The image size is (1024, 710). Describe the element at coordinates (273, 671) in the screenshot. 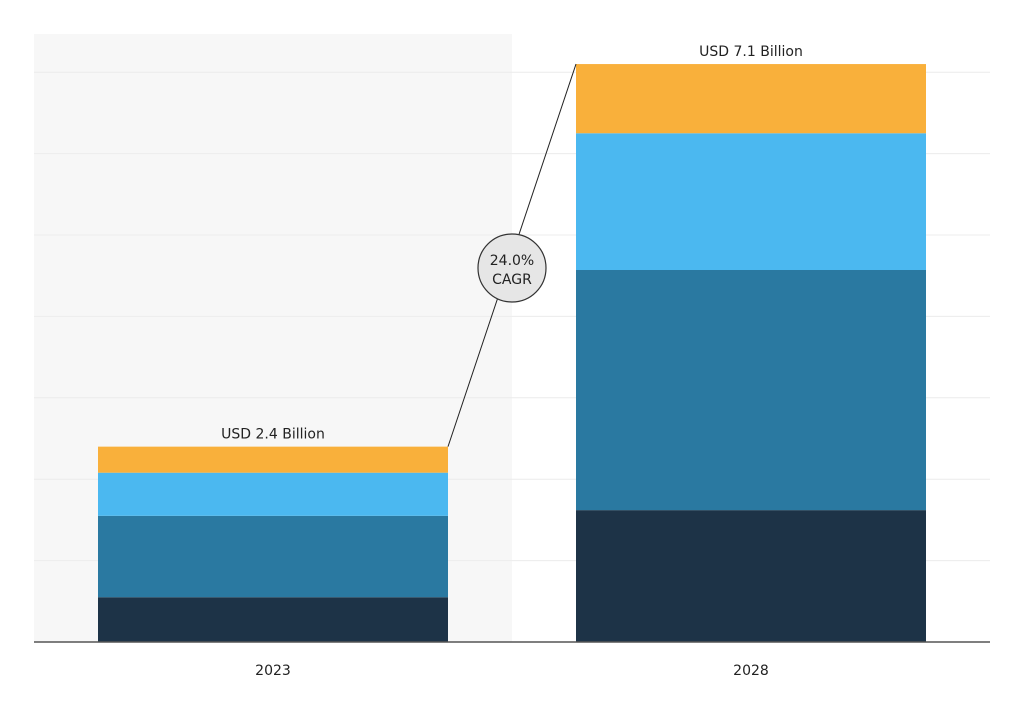

I see `x-tick-label: 2023` at that location.